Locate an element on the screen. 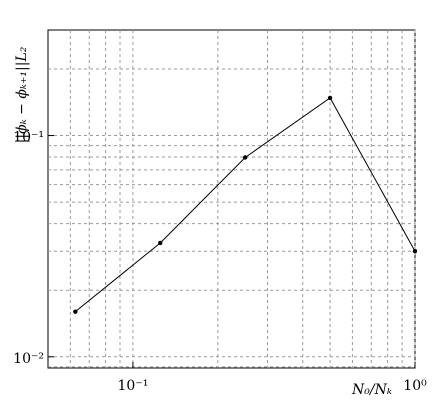 The width and height of the screenshot is (437, 407). x-tick-label: 10⁻¹ is located at coordinates (133, 386).